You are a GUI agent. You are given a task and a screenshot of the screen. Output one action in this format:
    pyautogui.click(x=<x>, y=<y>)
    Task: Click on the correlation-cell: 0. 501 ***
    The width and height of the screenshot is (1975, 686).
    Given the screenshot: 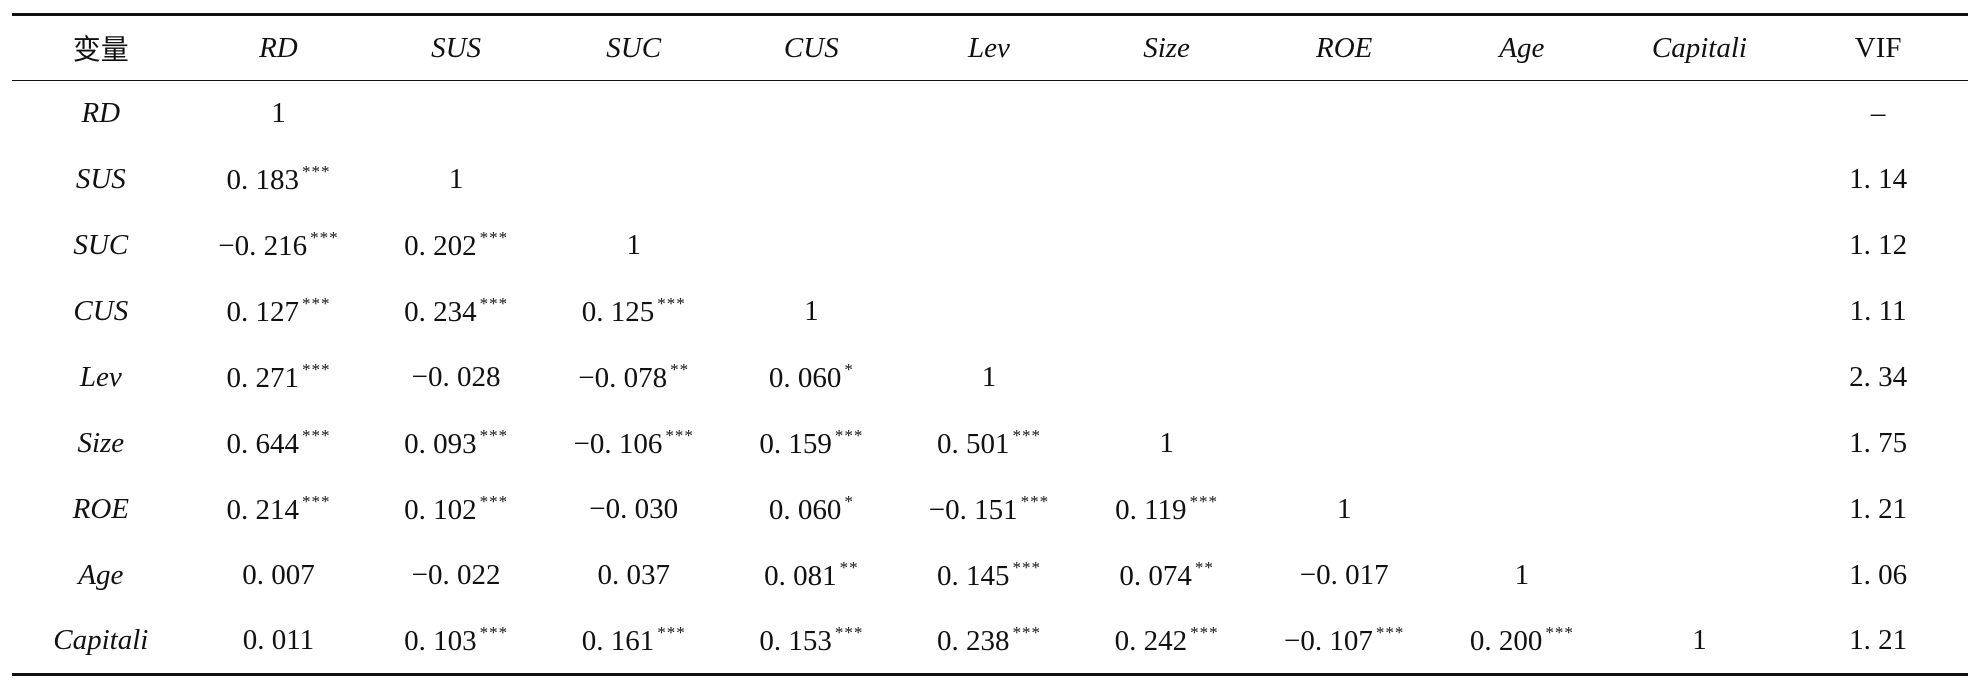 What is the action you would take?
    pyautogui.click(x=989, y=444)
    